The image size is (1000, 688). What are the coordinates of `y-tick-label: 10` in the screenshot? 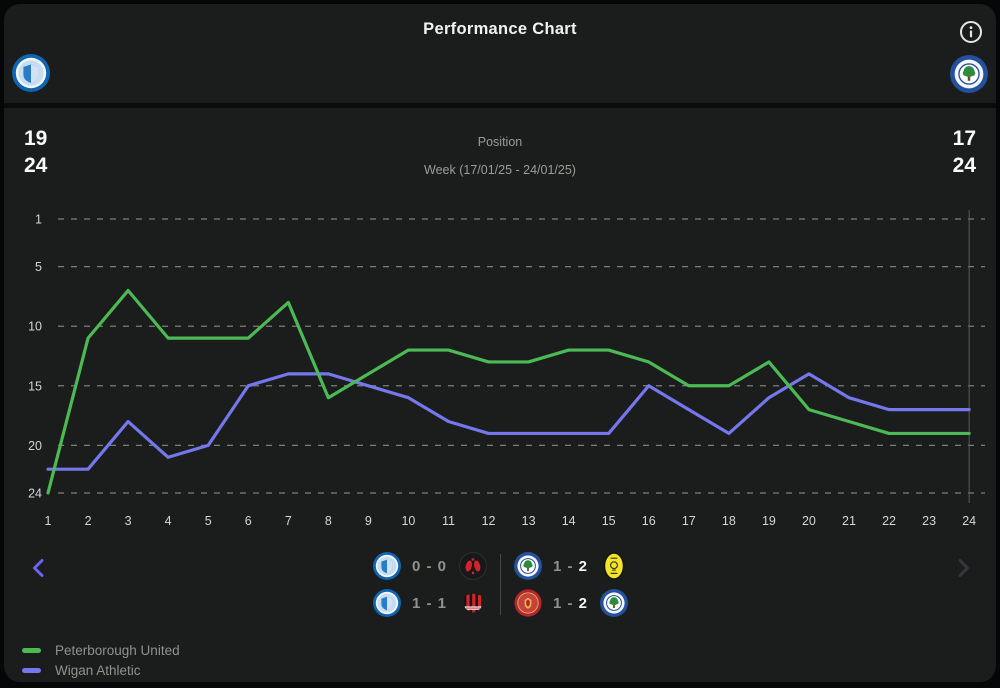 It's located at (35, 327).